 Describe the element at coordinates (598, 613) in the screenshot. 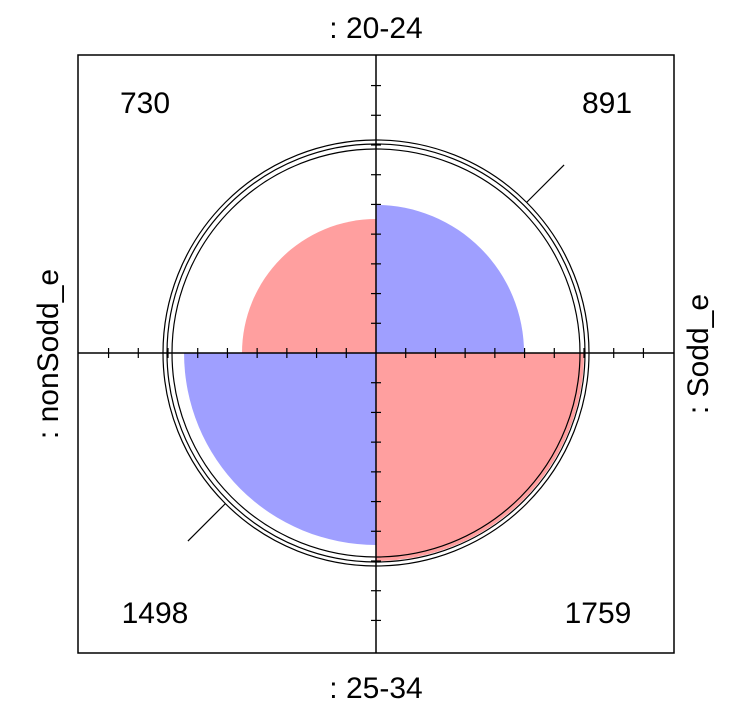

I see `cell-value-bottom-right: 1759` at that location.